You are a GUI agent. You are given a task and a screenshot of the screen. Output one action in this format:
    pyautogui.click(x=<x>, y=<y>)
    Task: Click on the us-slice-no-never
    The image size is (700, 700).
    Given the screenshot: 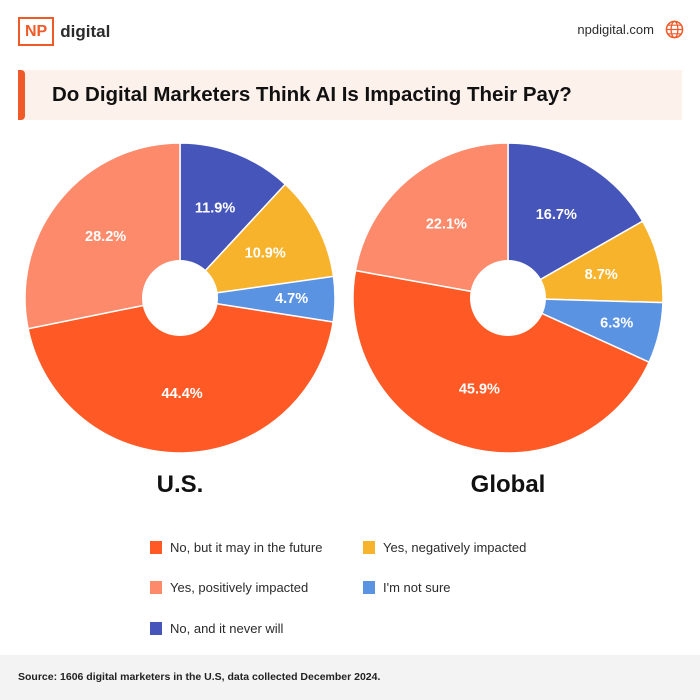 What is the action you would take?
    pyautogui.click(x=233, y=221)
    